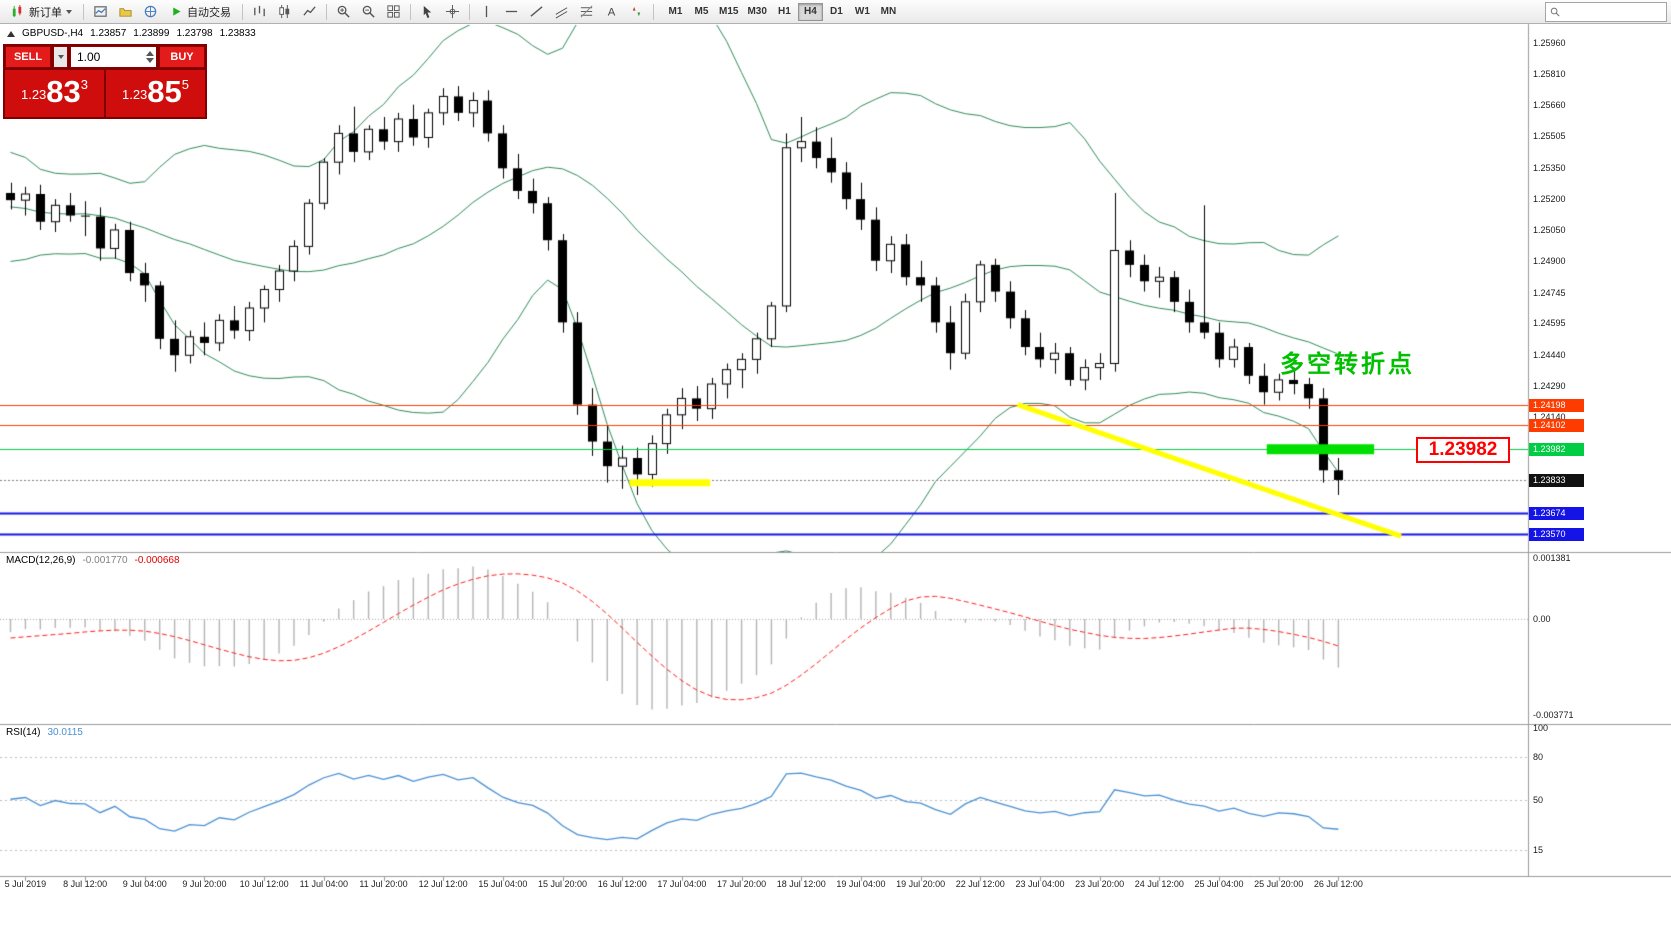  I want to click on timeframe-m5-button: M5, so click(701, 12).